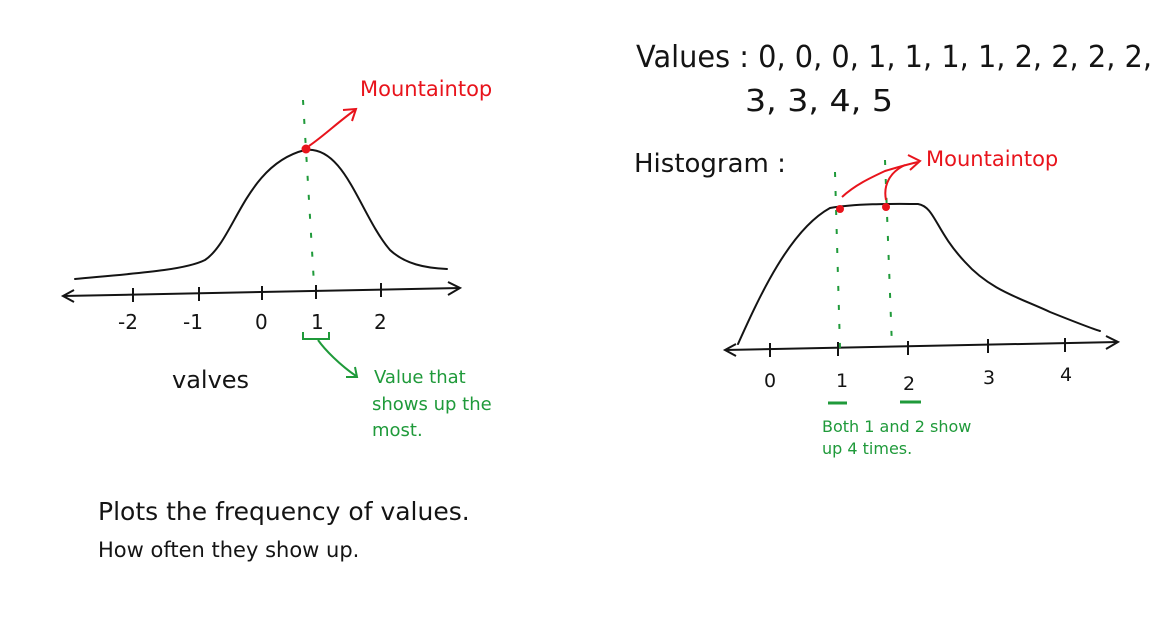  Describe the element at coordinates (332, 128) in the screenshot. I see `left-peak-arrow` at that location.